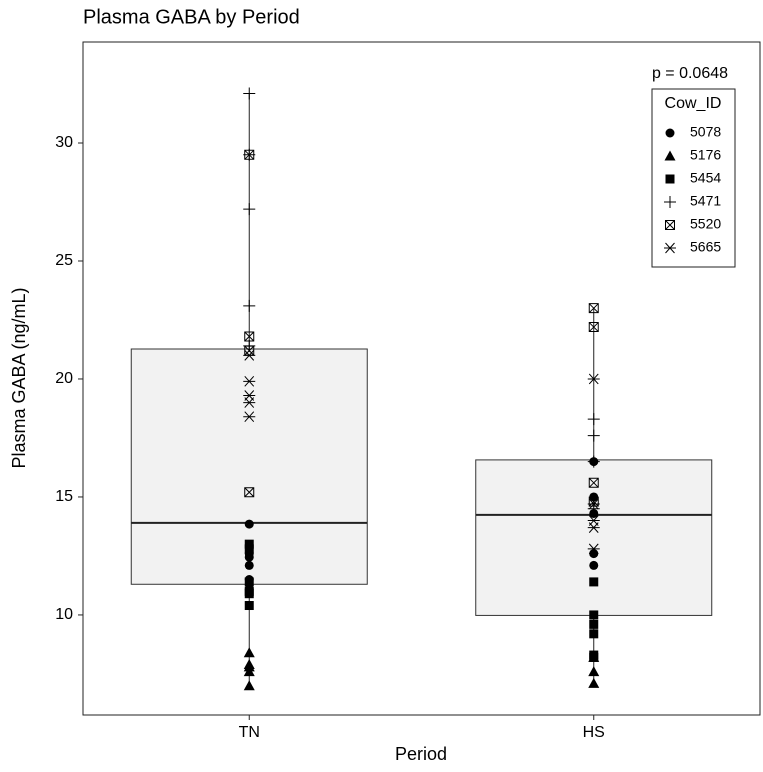  What do you see at coordinates (191, 17) in the screenshot?
I see `chart-title: Plasma GABA by Period` at bounding box center [191, 17].